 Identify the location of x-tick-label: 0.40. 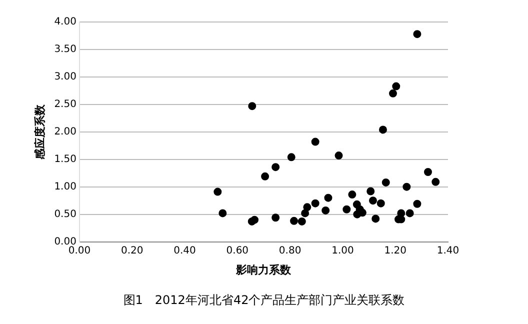
(185, 250).